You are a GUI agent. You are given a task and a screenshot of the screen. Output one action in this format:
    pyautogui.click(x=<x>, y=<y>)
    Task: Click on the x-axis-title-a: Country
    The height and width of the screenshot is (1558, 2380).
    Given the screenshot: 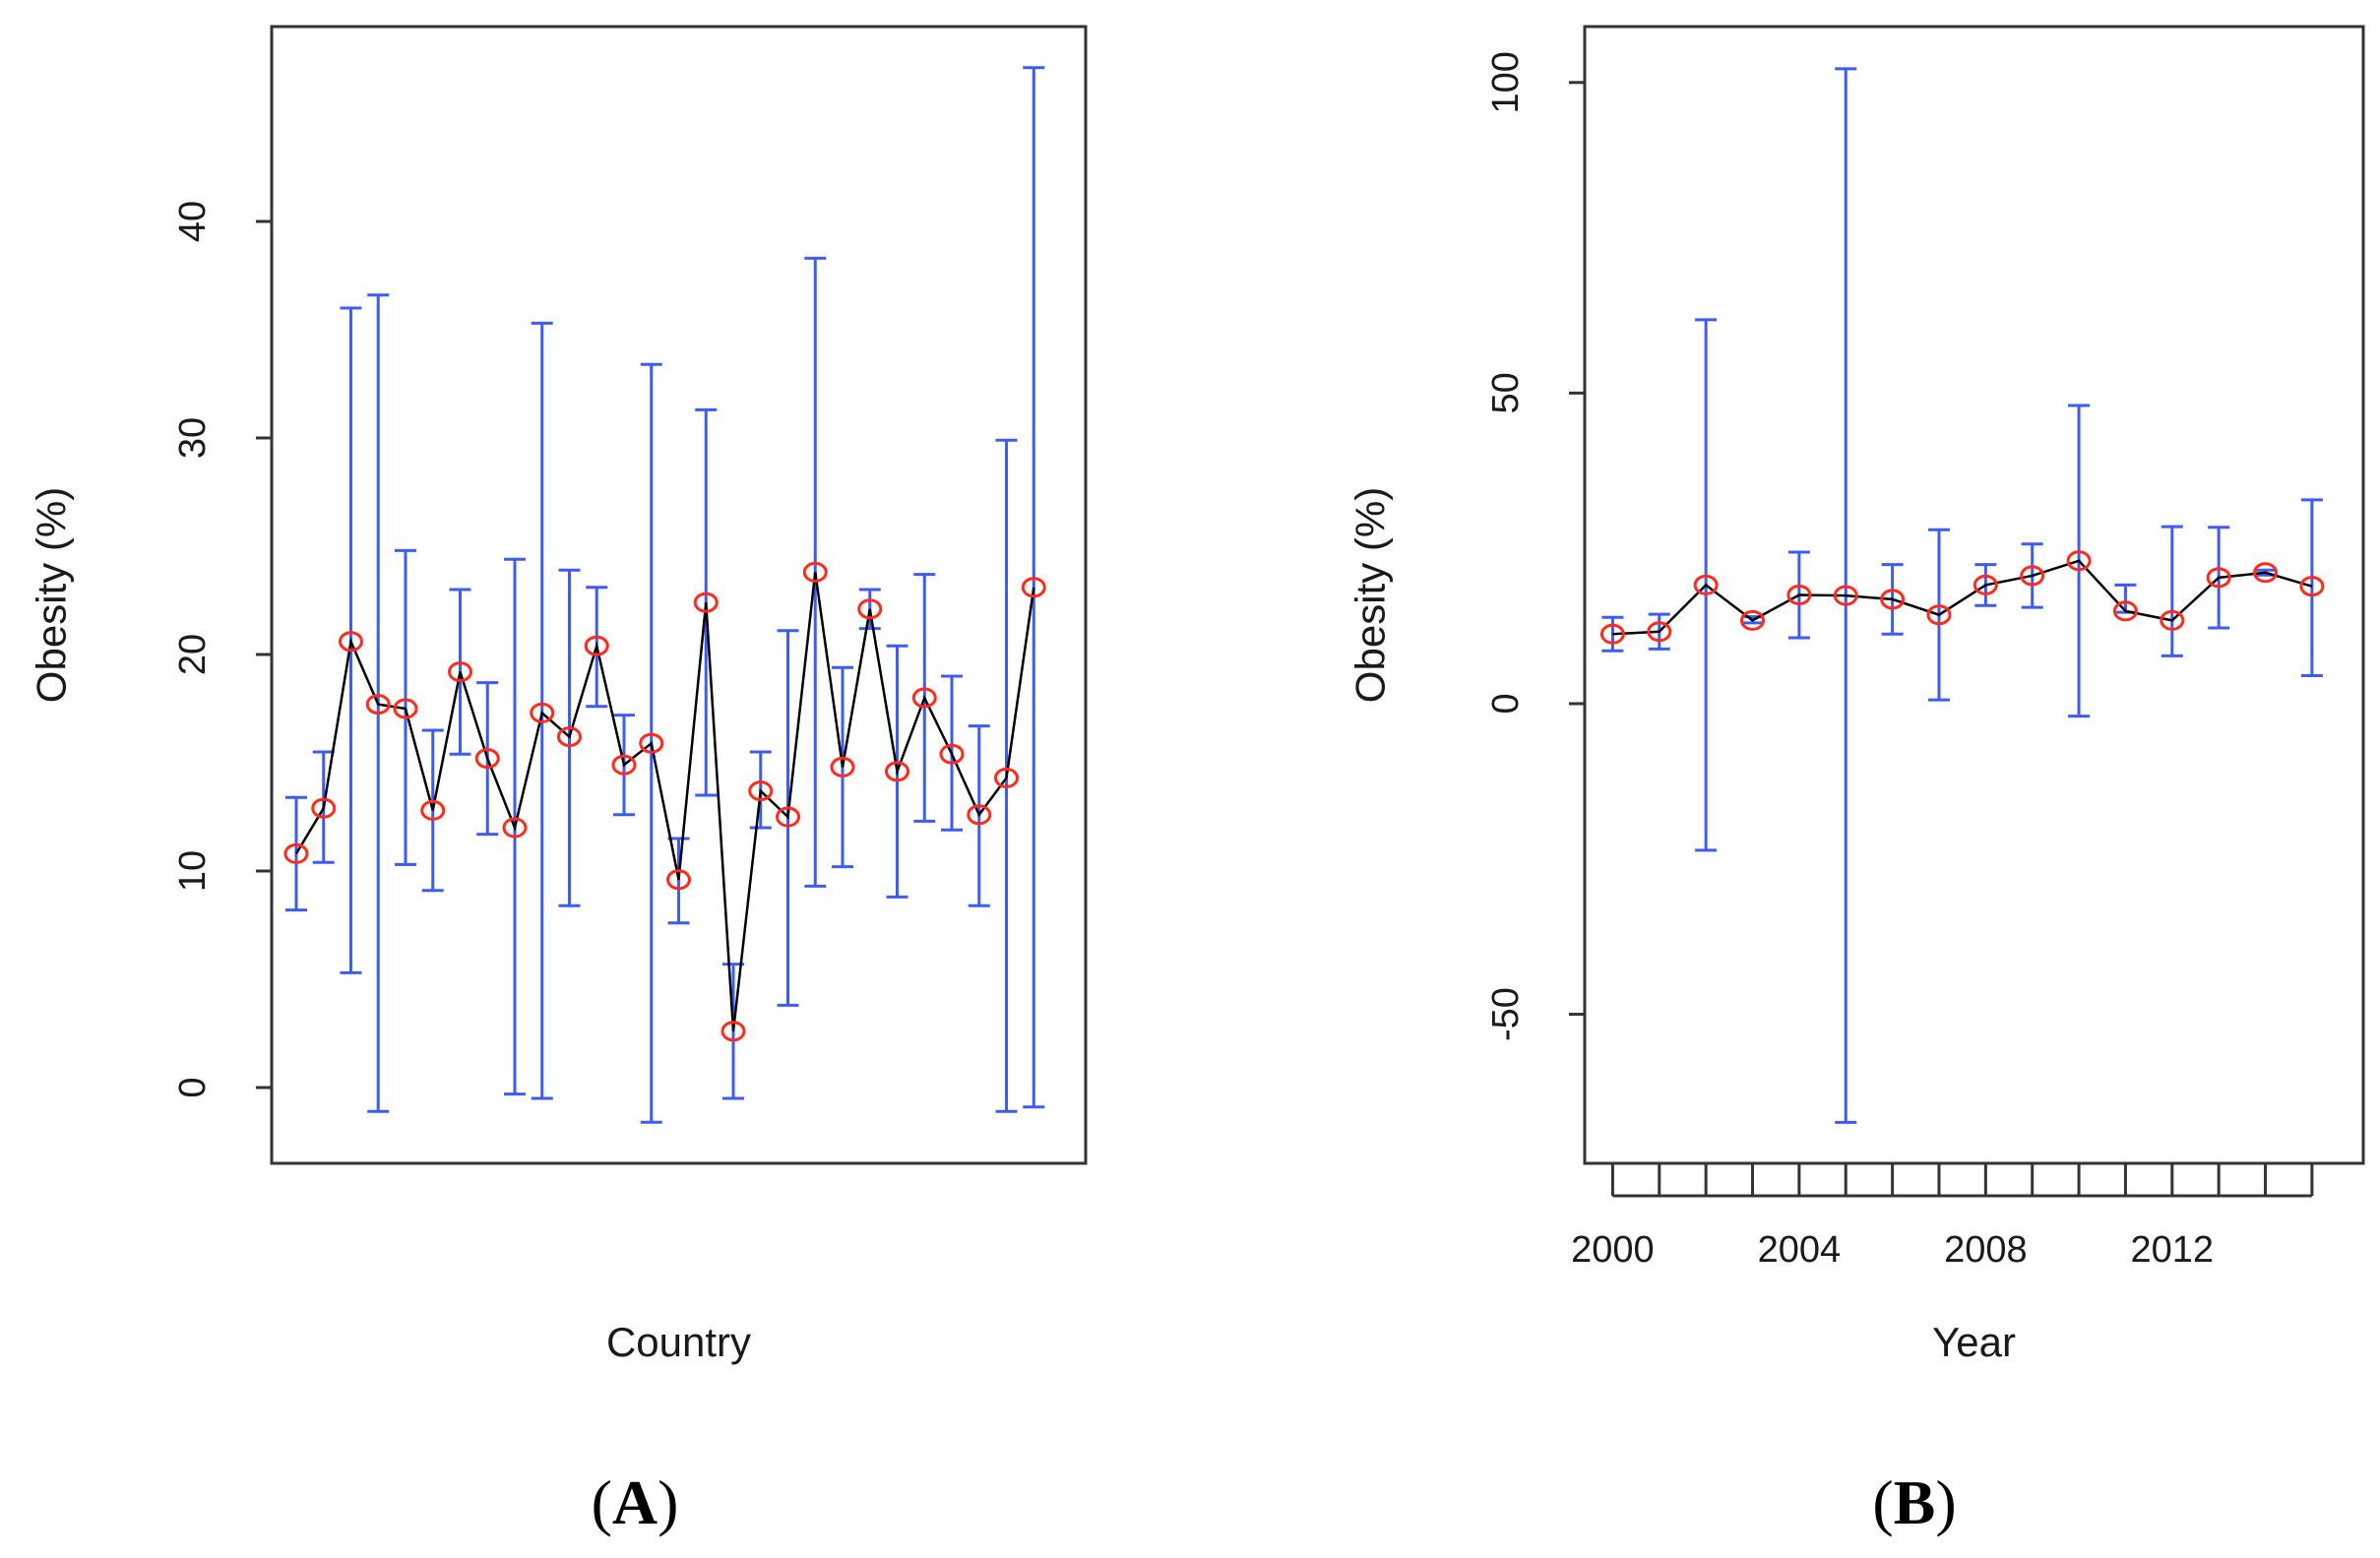 What is the action you would take?
    pyautogui.click(x=678, y=1342)
    